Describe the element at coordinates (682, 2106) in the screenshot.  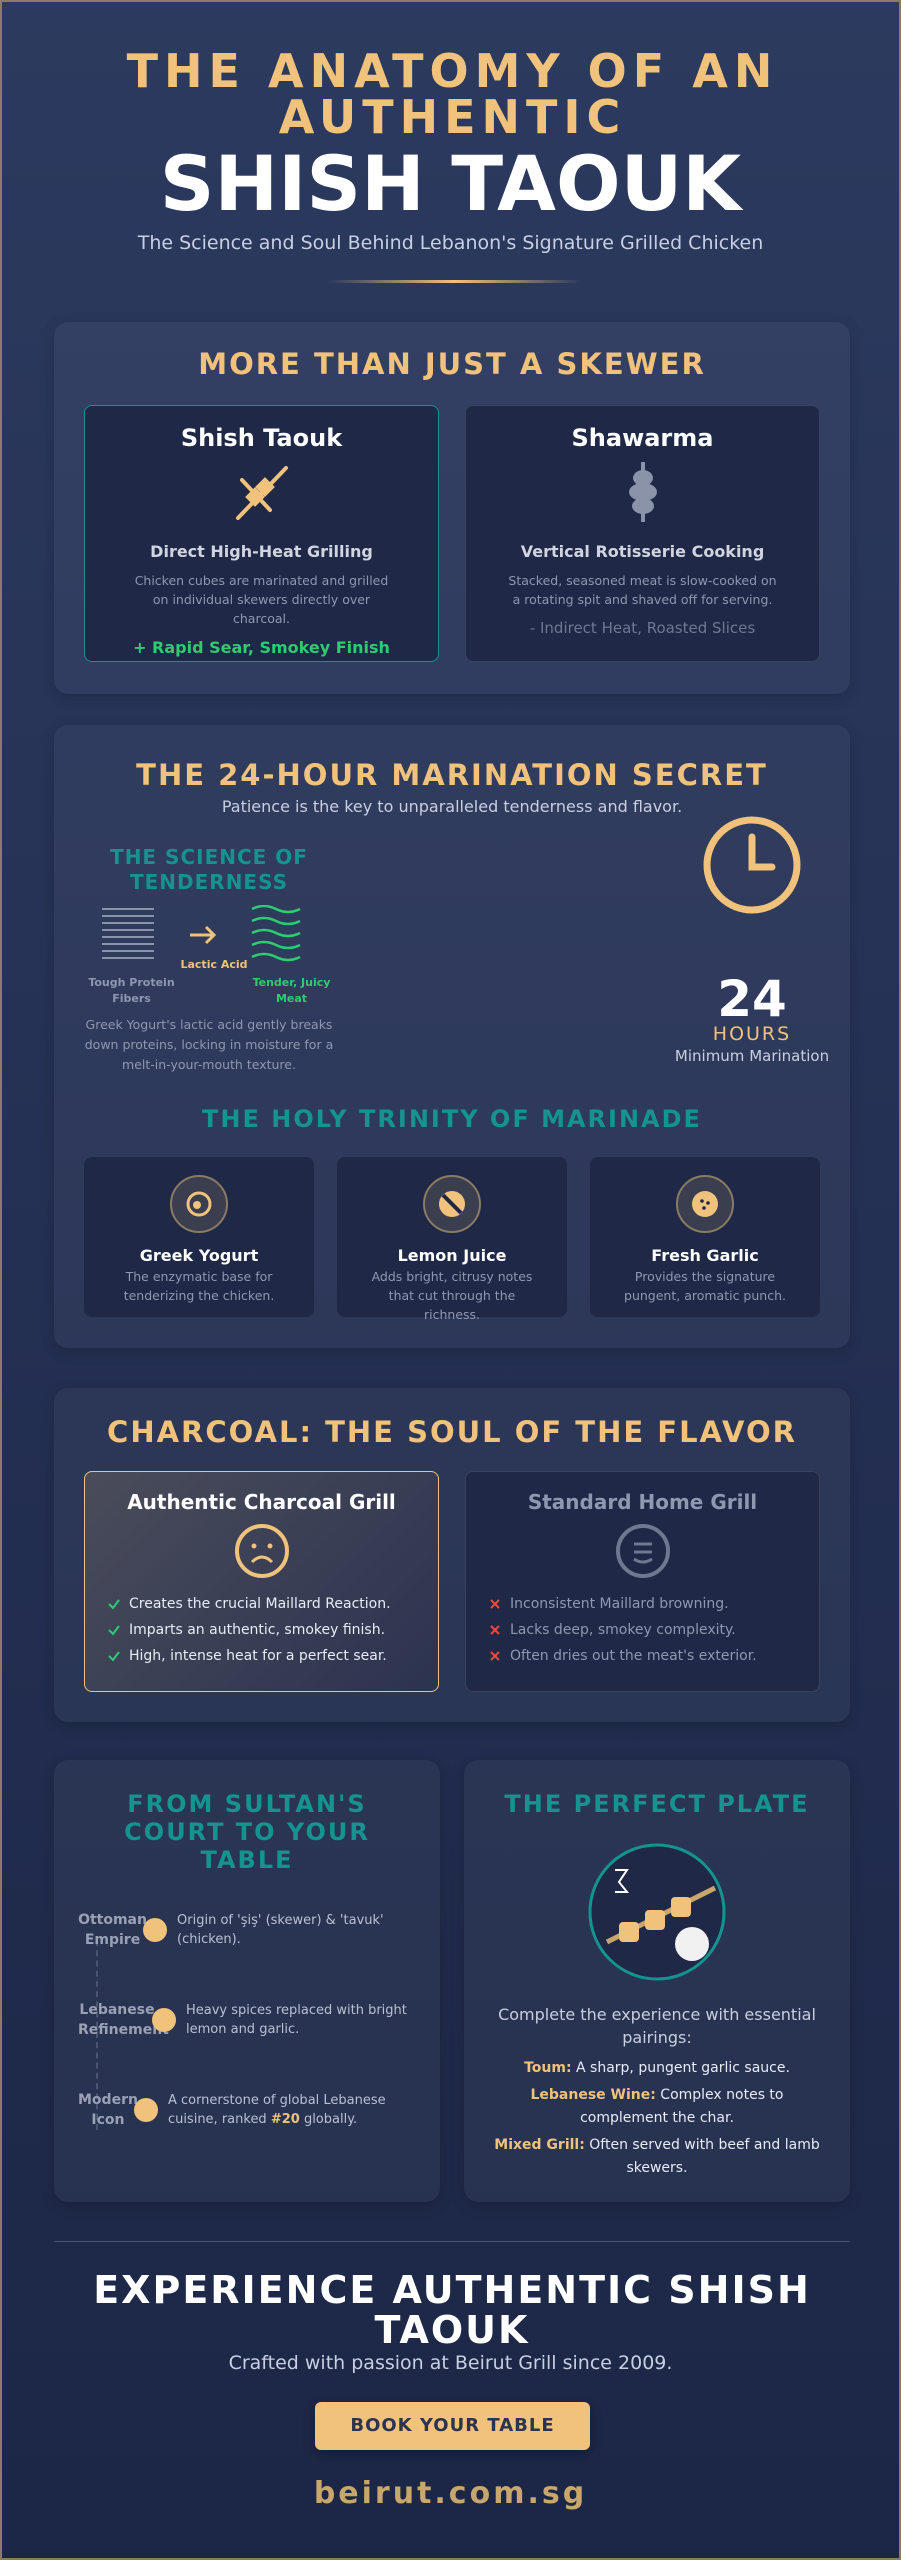
I see `pairing-text: Complex notes to complement the char.` at that location.